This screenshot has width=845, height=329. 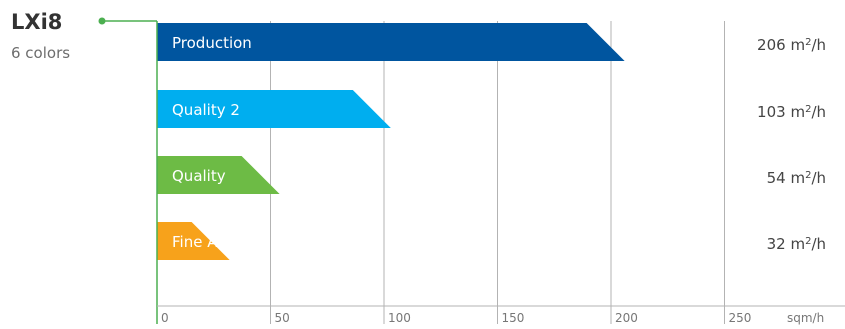 I want to click on value-number: 32 m, so click(x=786, y=244).